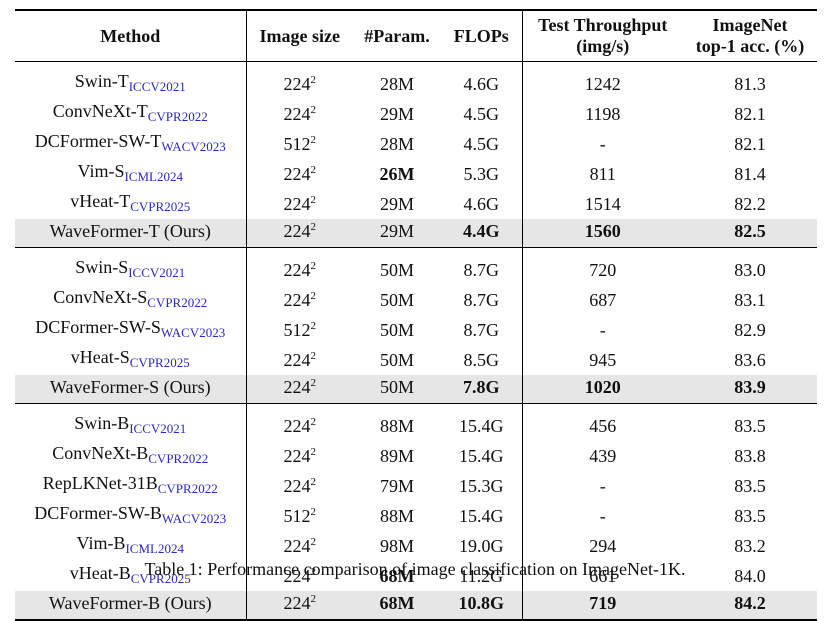 This screenshot has height=621, width=830. I want to click on throughput-cell: 1514, so click(602, 203).